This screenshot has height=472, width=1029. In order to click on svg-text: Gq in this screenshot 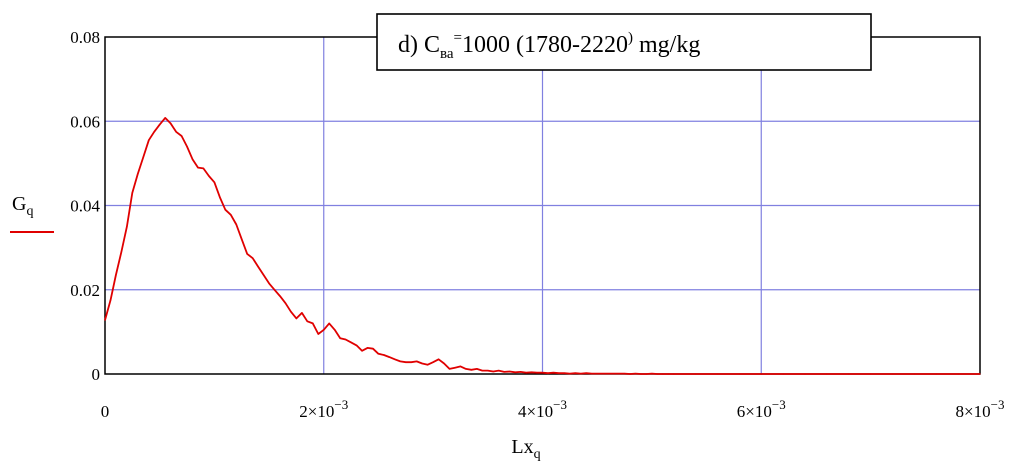, I will do `click(22, 206)`.